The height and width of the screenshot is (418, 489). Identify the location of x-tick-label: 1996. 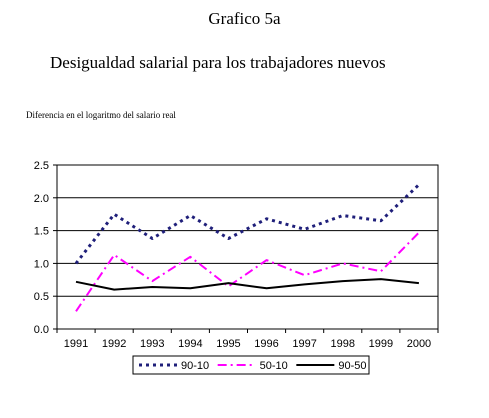
(266, 344).